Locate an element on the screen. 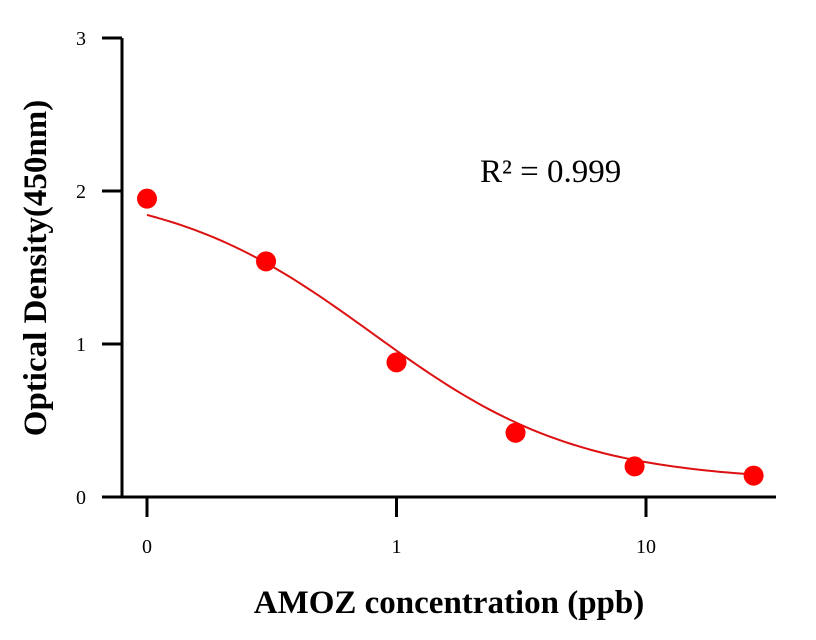  x-ticks: 0 1 10 is located at coordinates (399, 527).